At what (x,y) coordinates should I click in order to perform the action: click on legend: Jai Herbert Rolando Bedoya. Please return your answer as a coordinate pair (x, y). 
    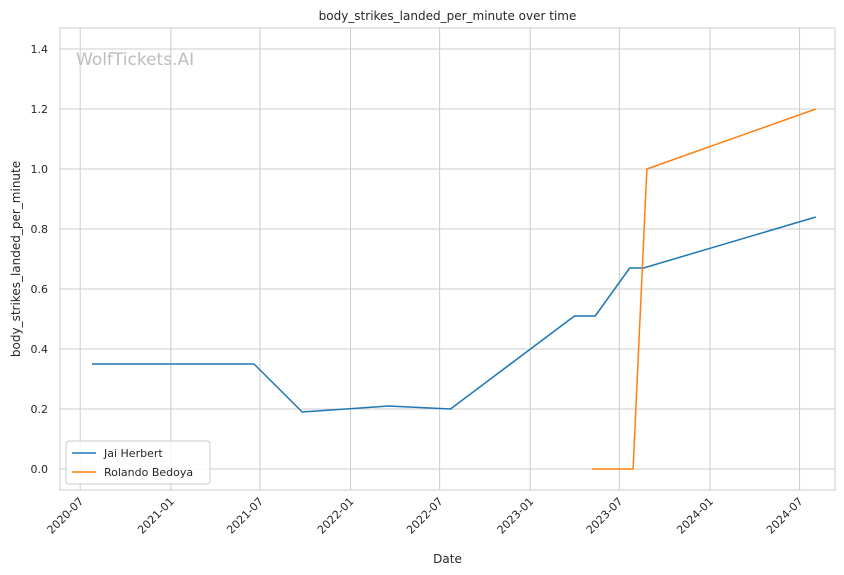
    Looking at the image, I should click on (138, 462).